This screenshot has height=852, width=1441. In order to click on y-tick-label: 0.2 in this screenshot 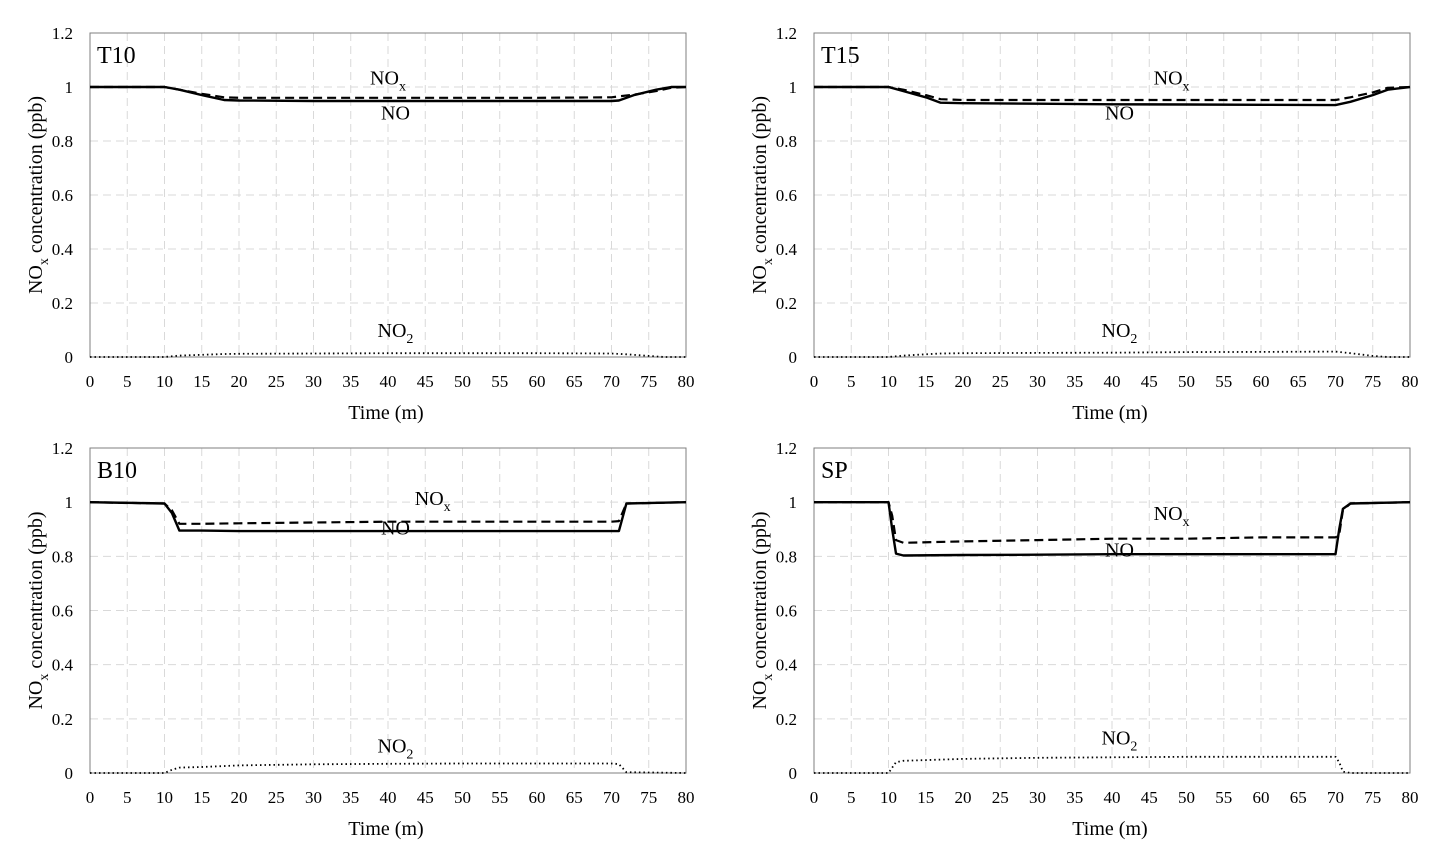, I will do `click(62, 303)`.